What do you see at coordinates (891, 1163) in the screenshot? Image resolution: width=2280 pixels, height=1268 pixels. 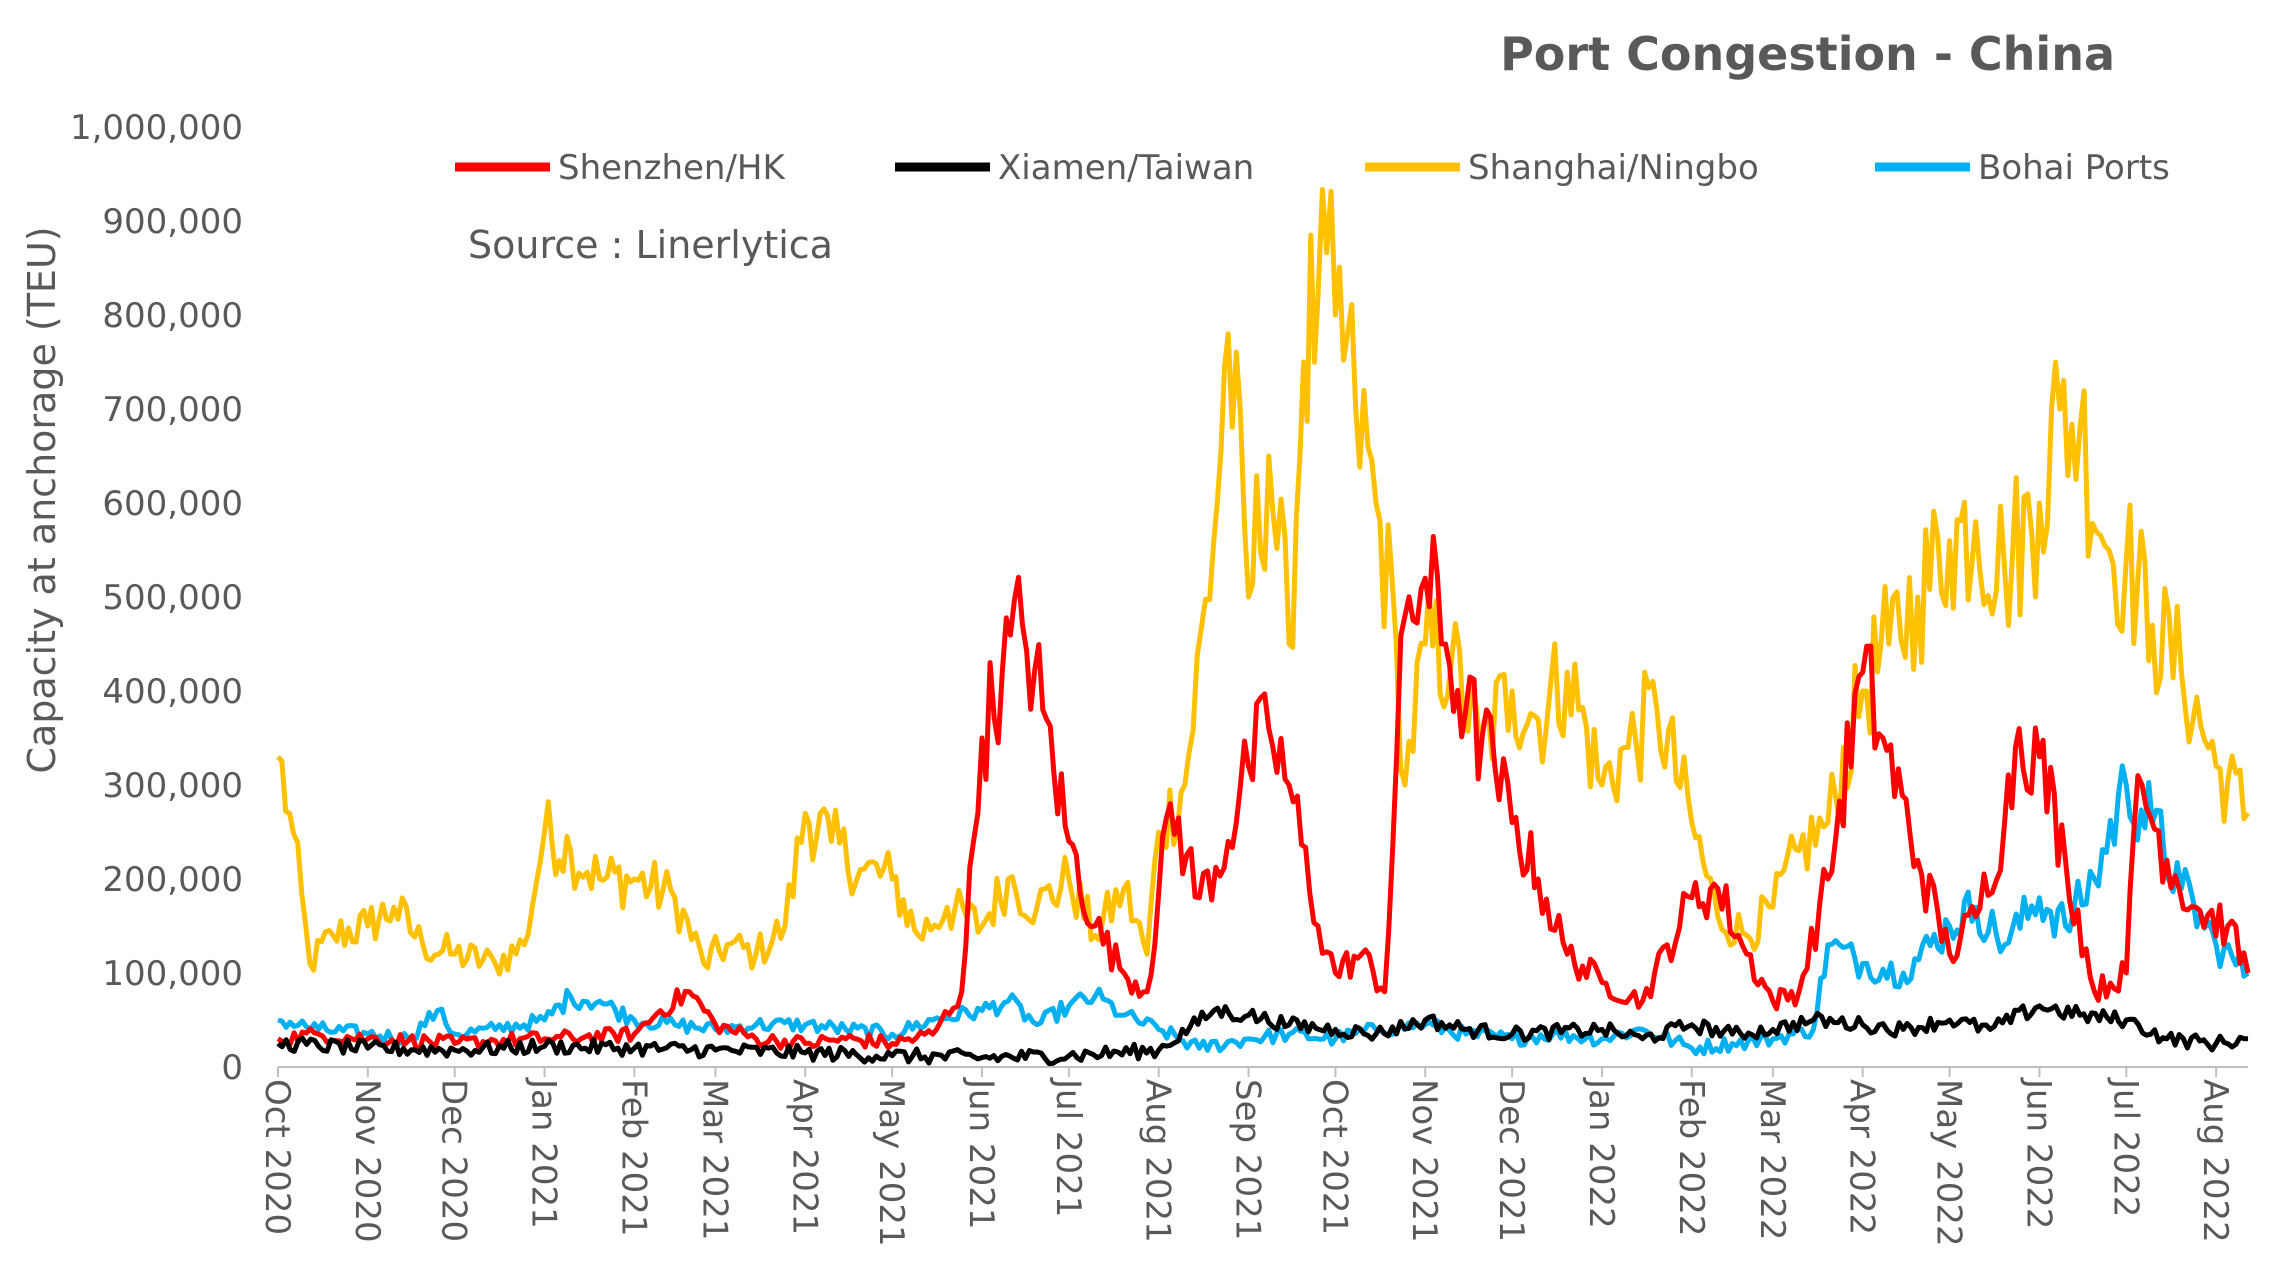 I see `x-tick-label: May 2021` at bounding box center [891, 1163].